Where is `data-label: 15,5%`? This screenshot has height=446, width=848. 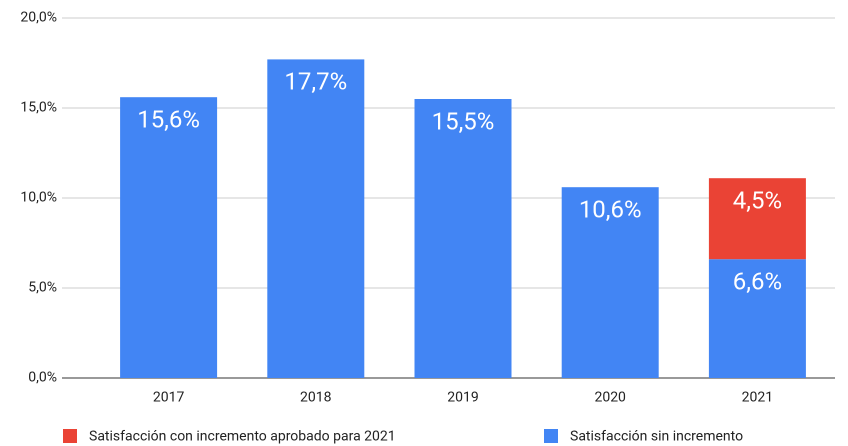 data-label: 15,5% is located at coordinates (463, 121).